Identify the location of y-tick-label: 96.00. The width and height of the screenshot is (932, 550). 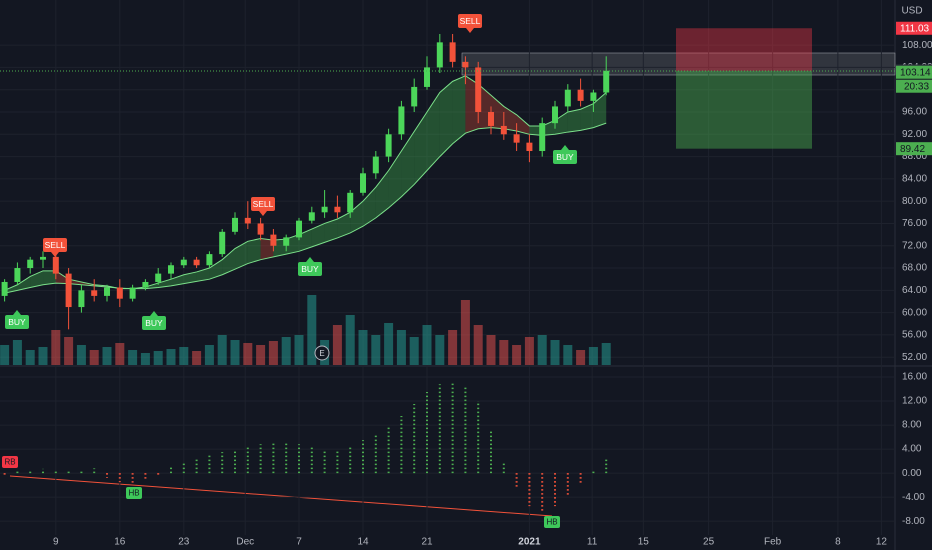
(914, 112).